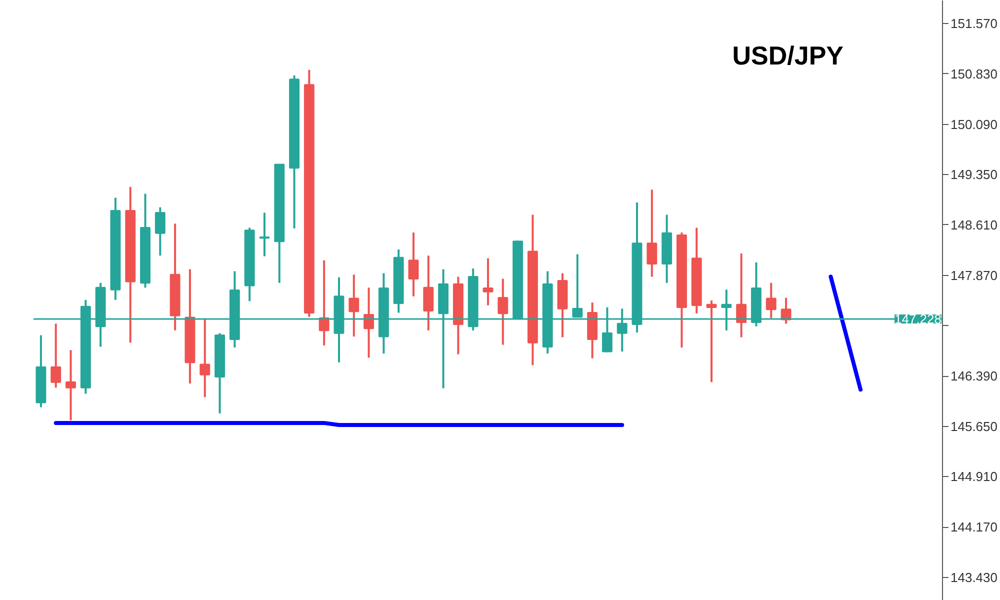  Describe the element at coordinates (974, 426) in the screenshot. I see `y-tick-label: 145.650` at that location.